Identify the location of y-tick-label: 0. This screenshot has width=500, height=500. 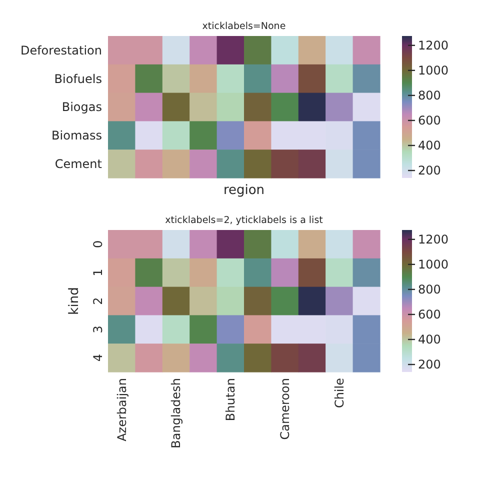
(98, 244).